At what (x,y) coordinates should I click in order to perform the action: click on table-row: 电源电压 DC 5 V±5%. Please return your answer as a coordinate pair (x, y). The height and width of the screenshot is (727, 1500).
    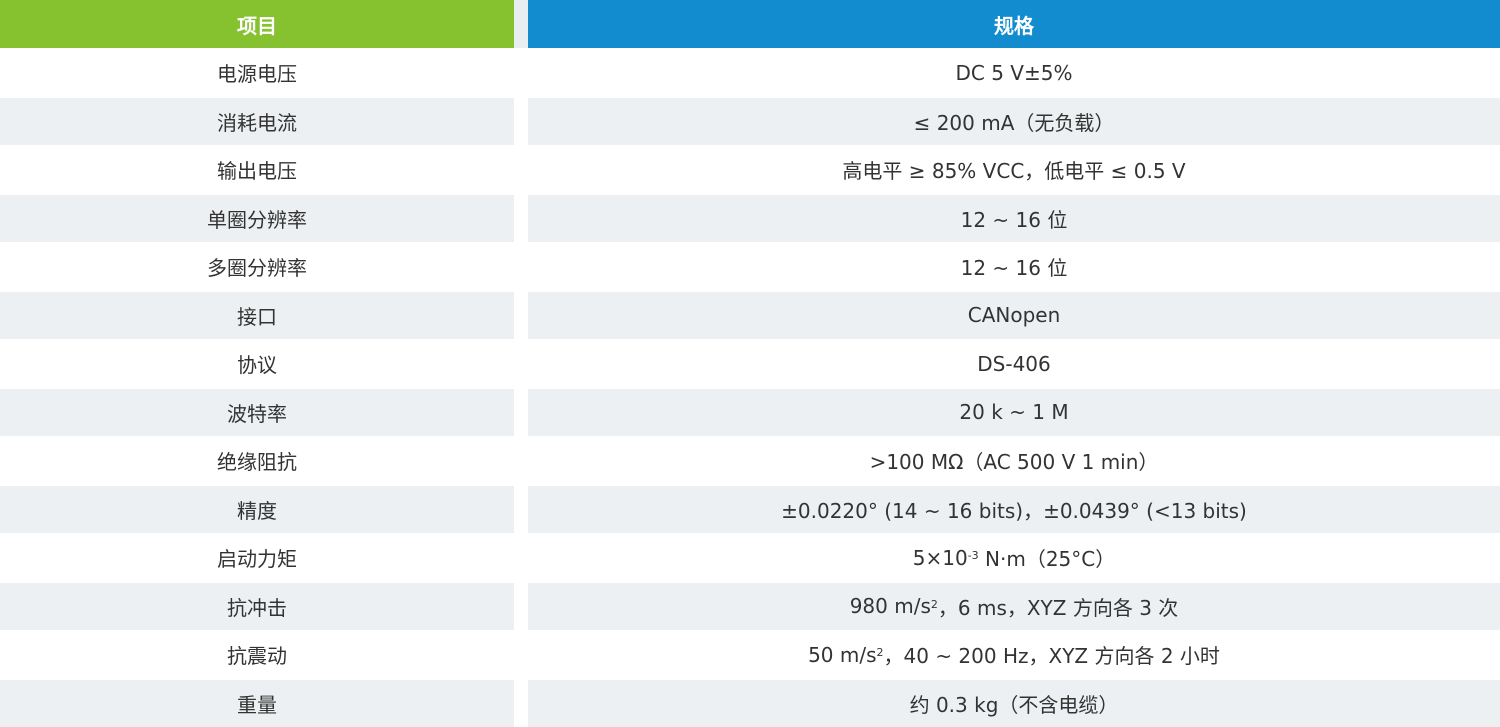
    Looking at the image, I should click on (750, 72).